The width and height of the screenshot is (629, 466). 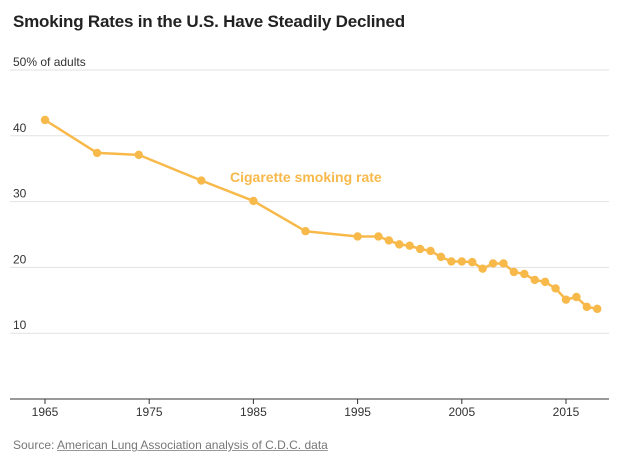 What do you see at coordinates (253, 412) in the screenshot?
I see `x-tick-label: 1985` at bounding box center [253, 412].